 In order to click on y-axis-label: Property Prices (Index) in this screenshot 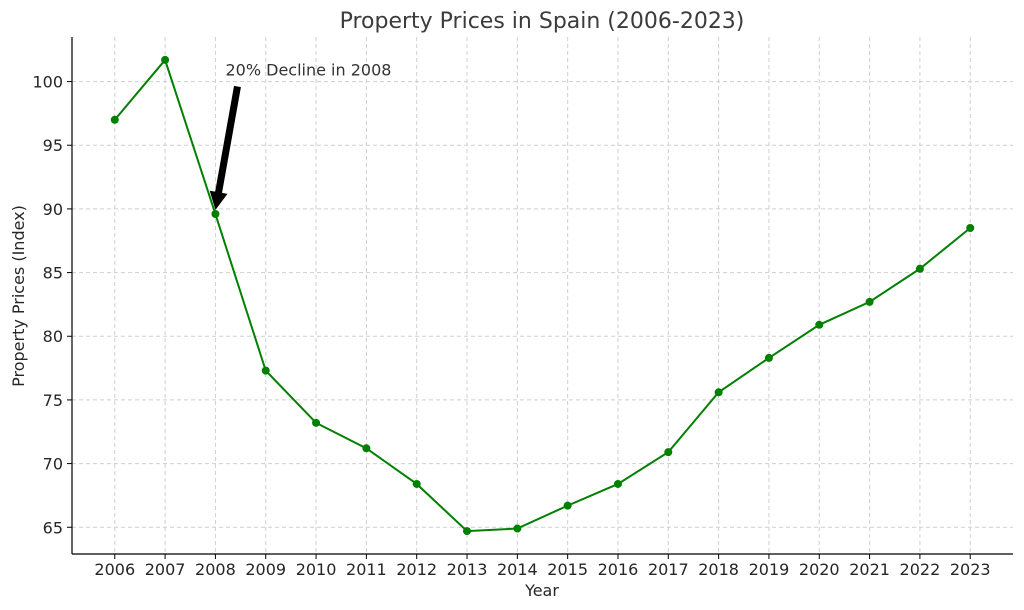, I will do `click(18, 296)`.